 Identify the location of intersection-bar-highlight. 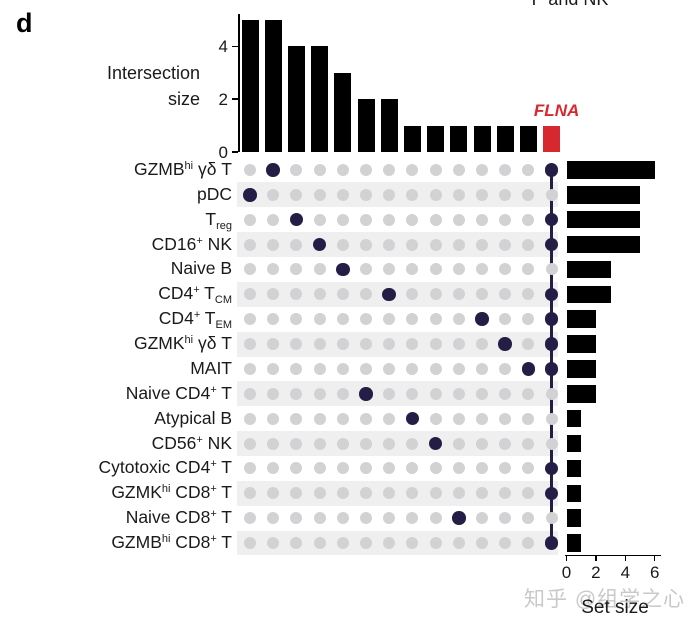
(552, 138).